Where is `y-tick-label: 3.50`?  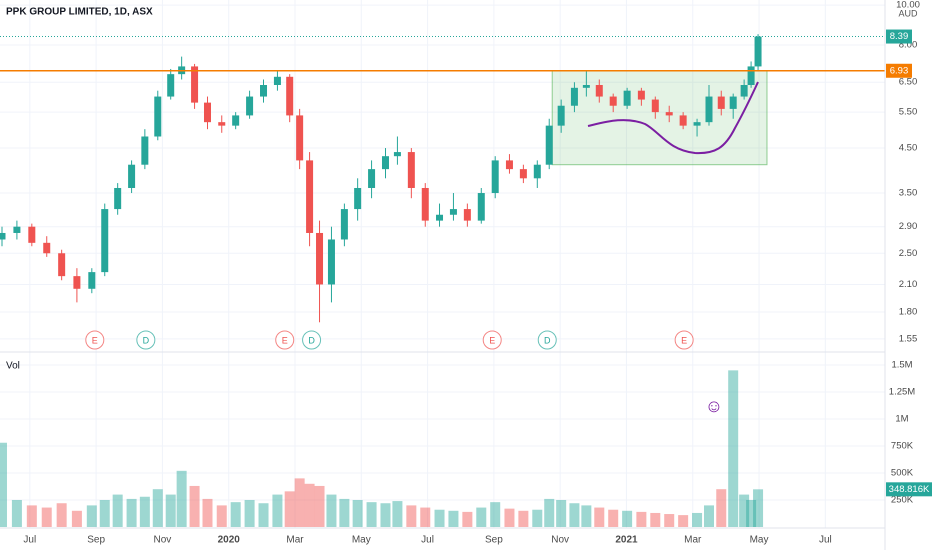
y-tick-label: 3.50 is located at coordinates (908, 193).